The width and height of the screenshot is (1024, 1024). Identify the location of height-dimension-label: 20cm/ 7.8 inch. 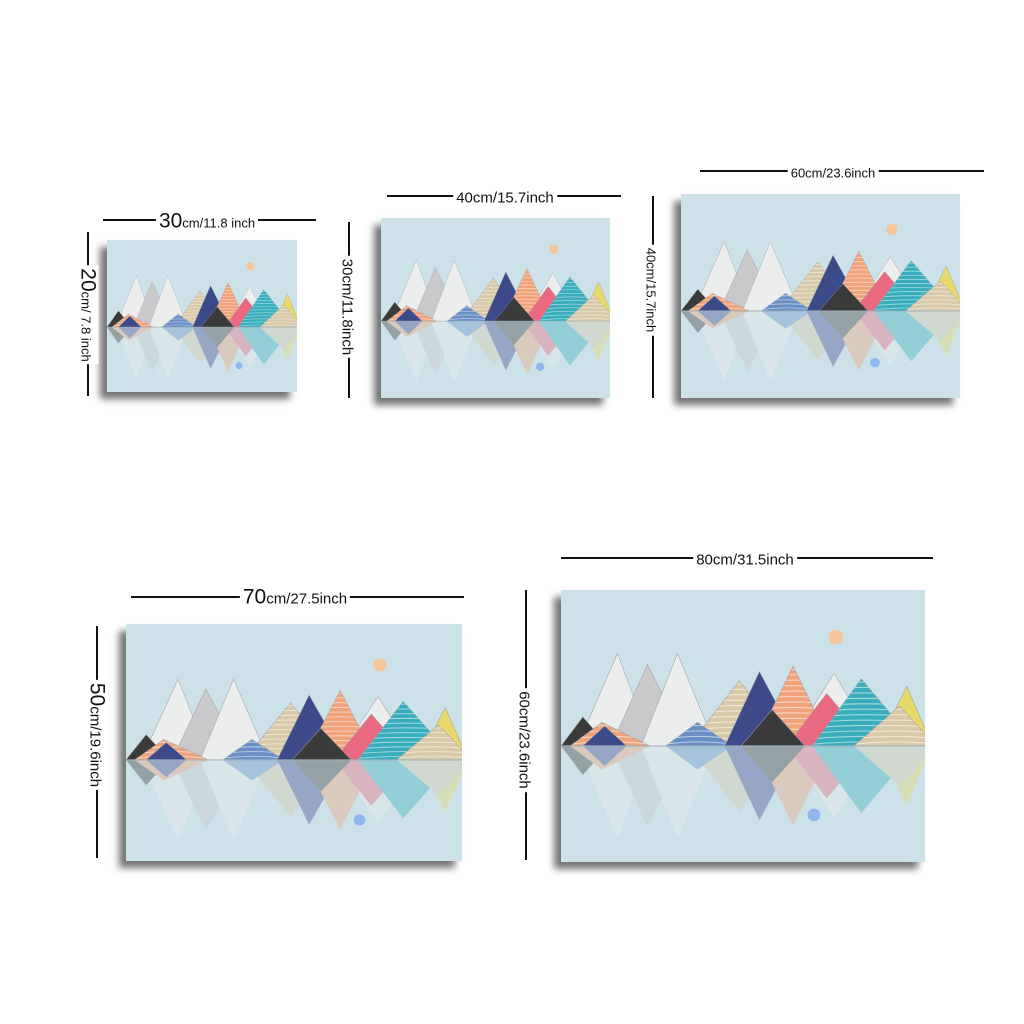
(88, 315).